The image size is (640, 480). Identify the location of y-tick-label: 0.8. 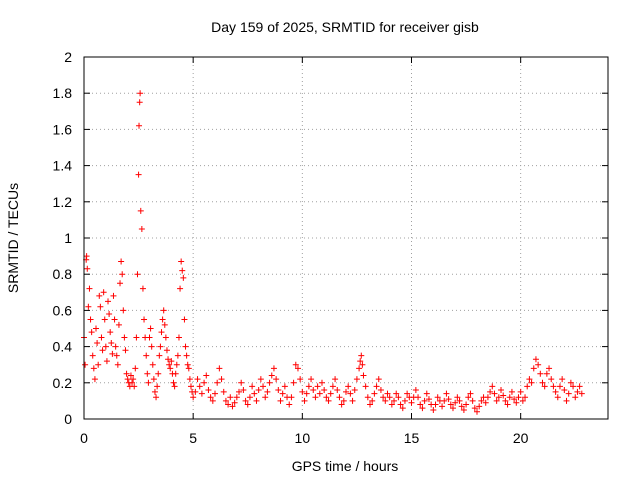
(63, 274).